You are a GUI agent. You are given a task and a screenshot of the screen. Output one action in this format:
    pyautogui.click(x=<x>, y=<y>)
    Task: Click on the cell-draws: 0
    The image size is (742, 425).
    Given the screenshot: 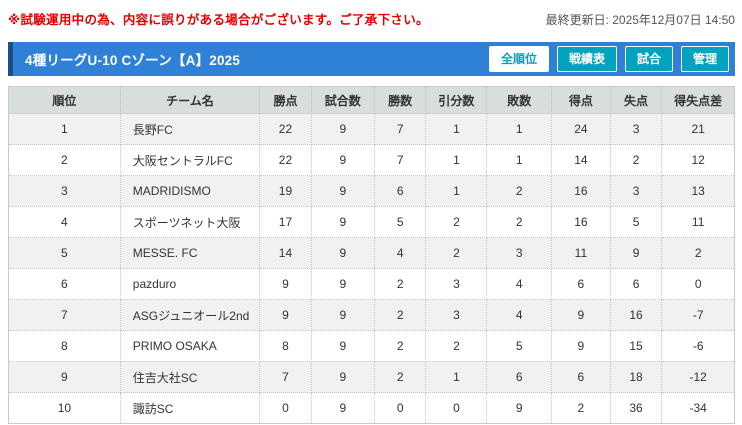 What is the action you would take?
    pyautogui.click(x=456, y=408)
    